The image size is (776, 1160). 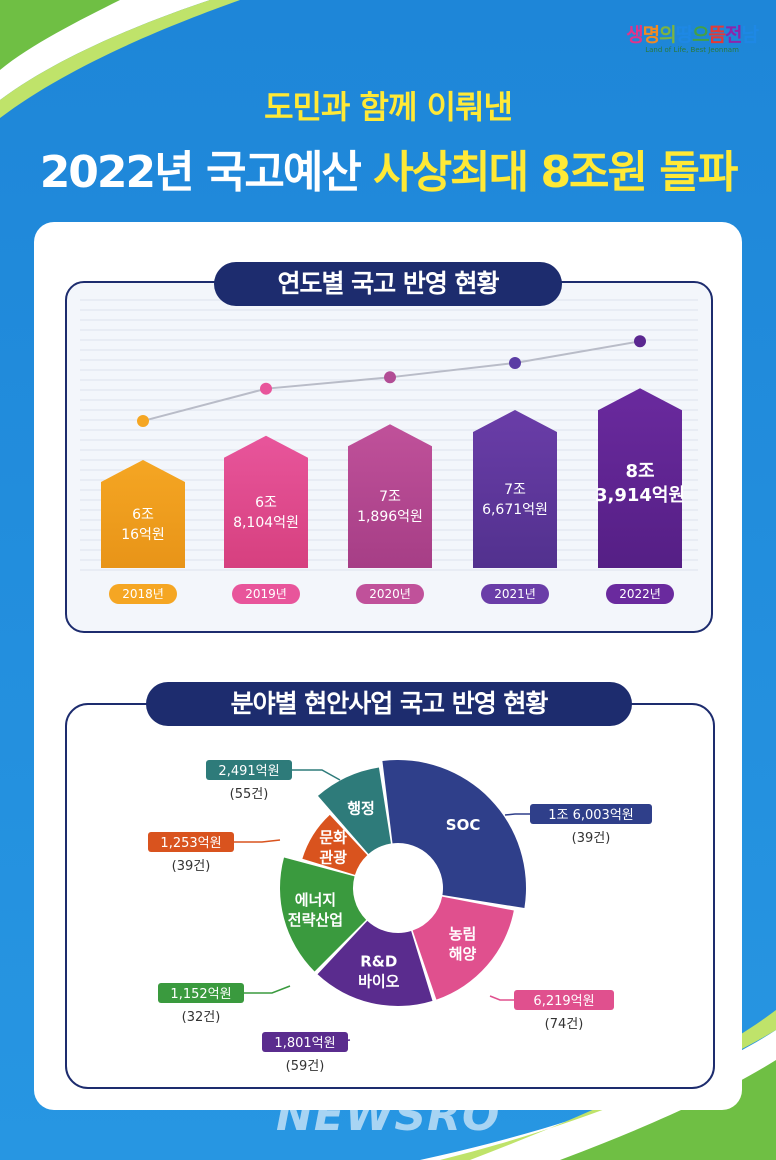 I want to click on bar-data-label: 1,896억원, so click(x=390, y=517).